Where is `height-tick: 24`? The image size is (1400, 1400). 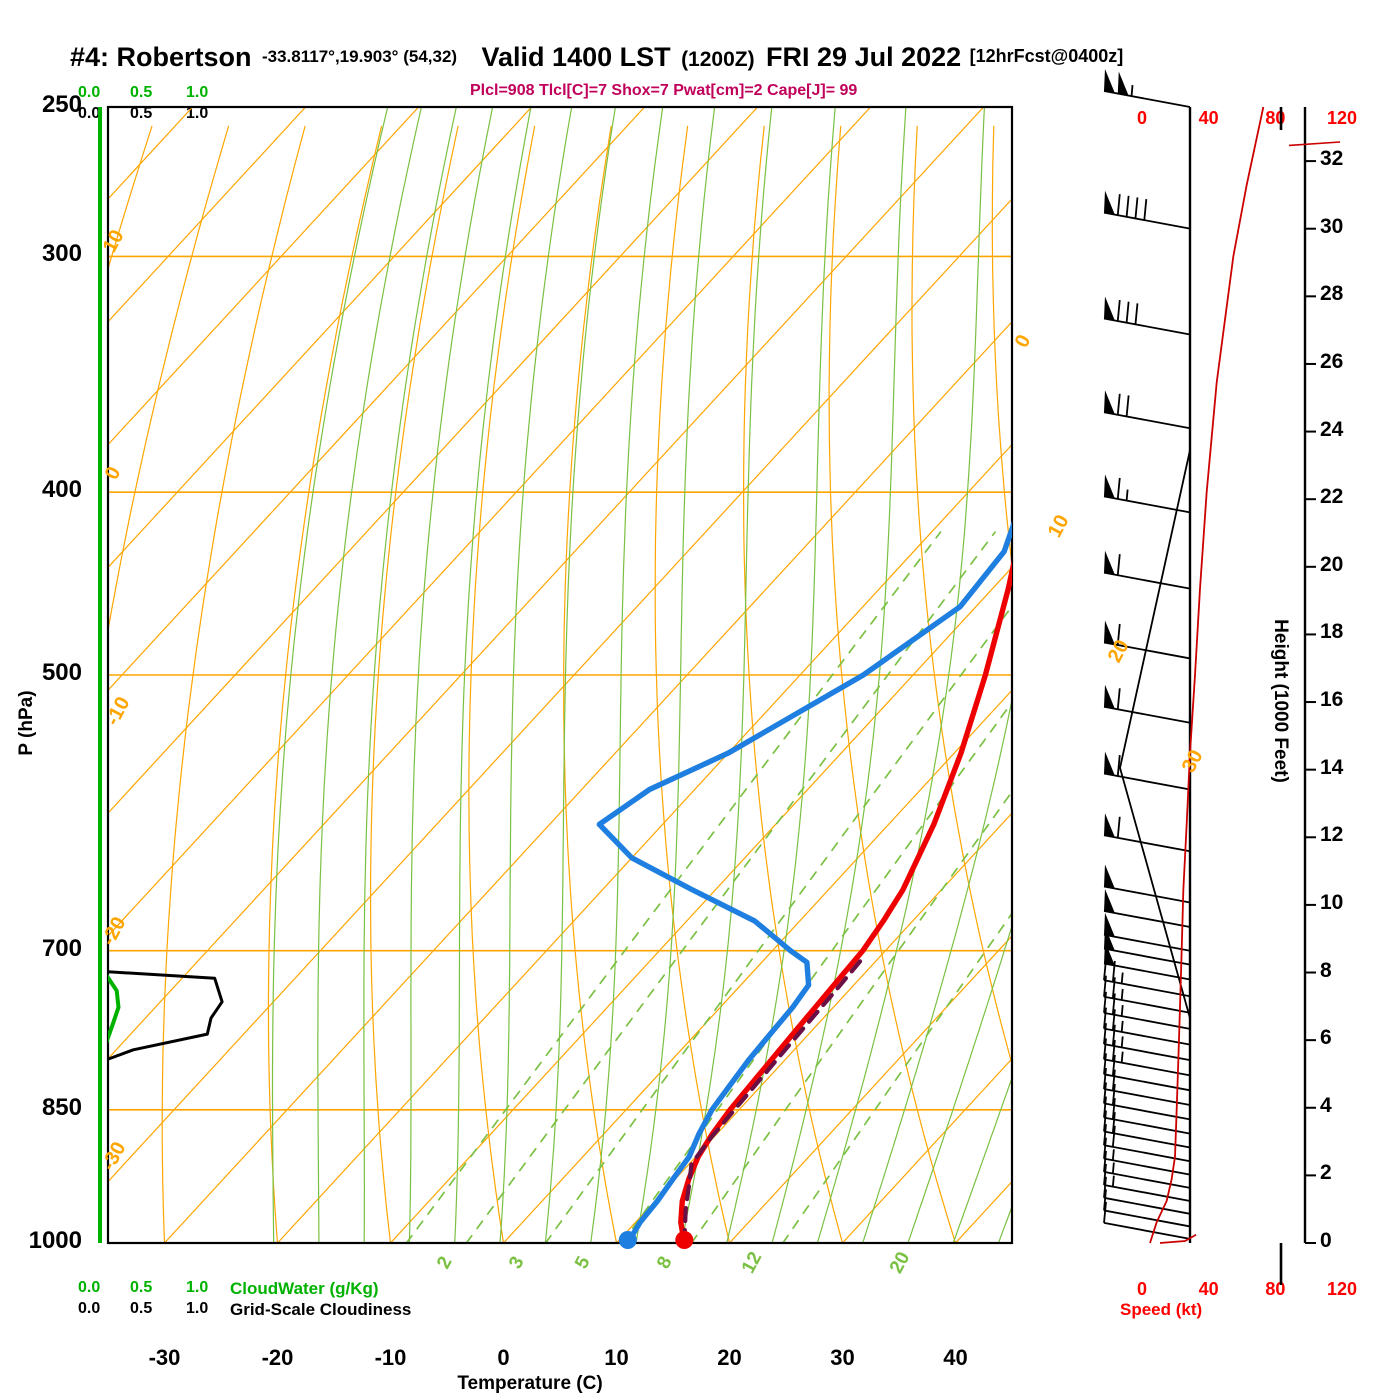 height-tick: 24 is located at coordinates (1332, 429).